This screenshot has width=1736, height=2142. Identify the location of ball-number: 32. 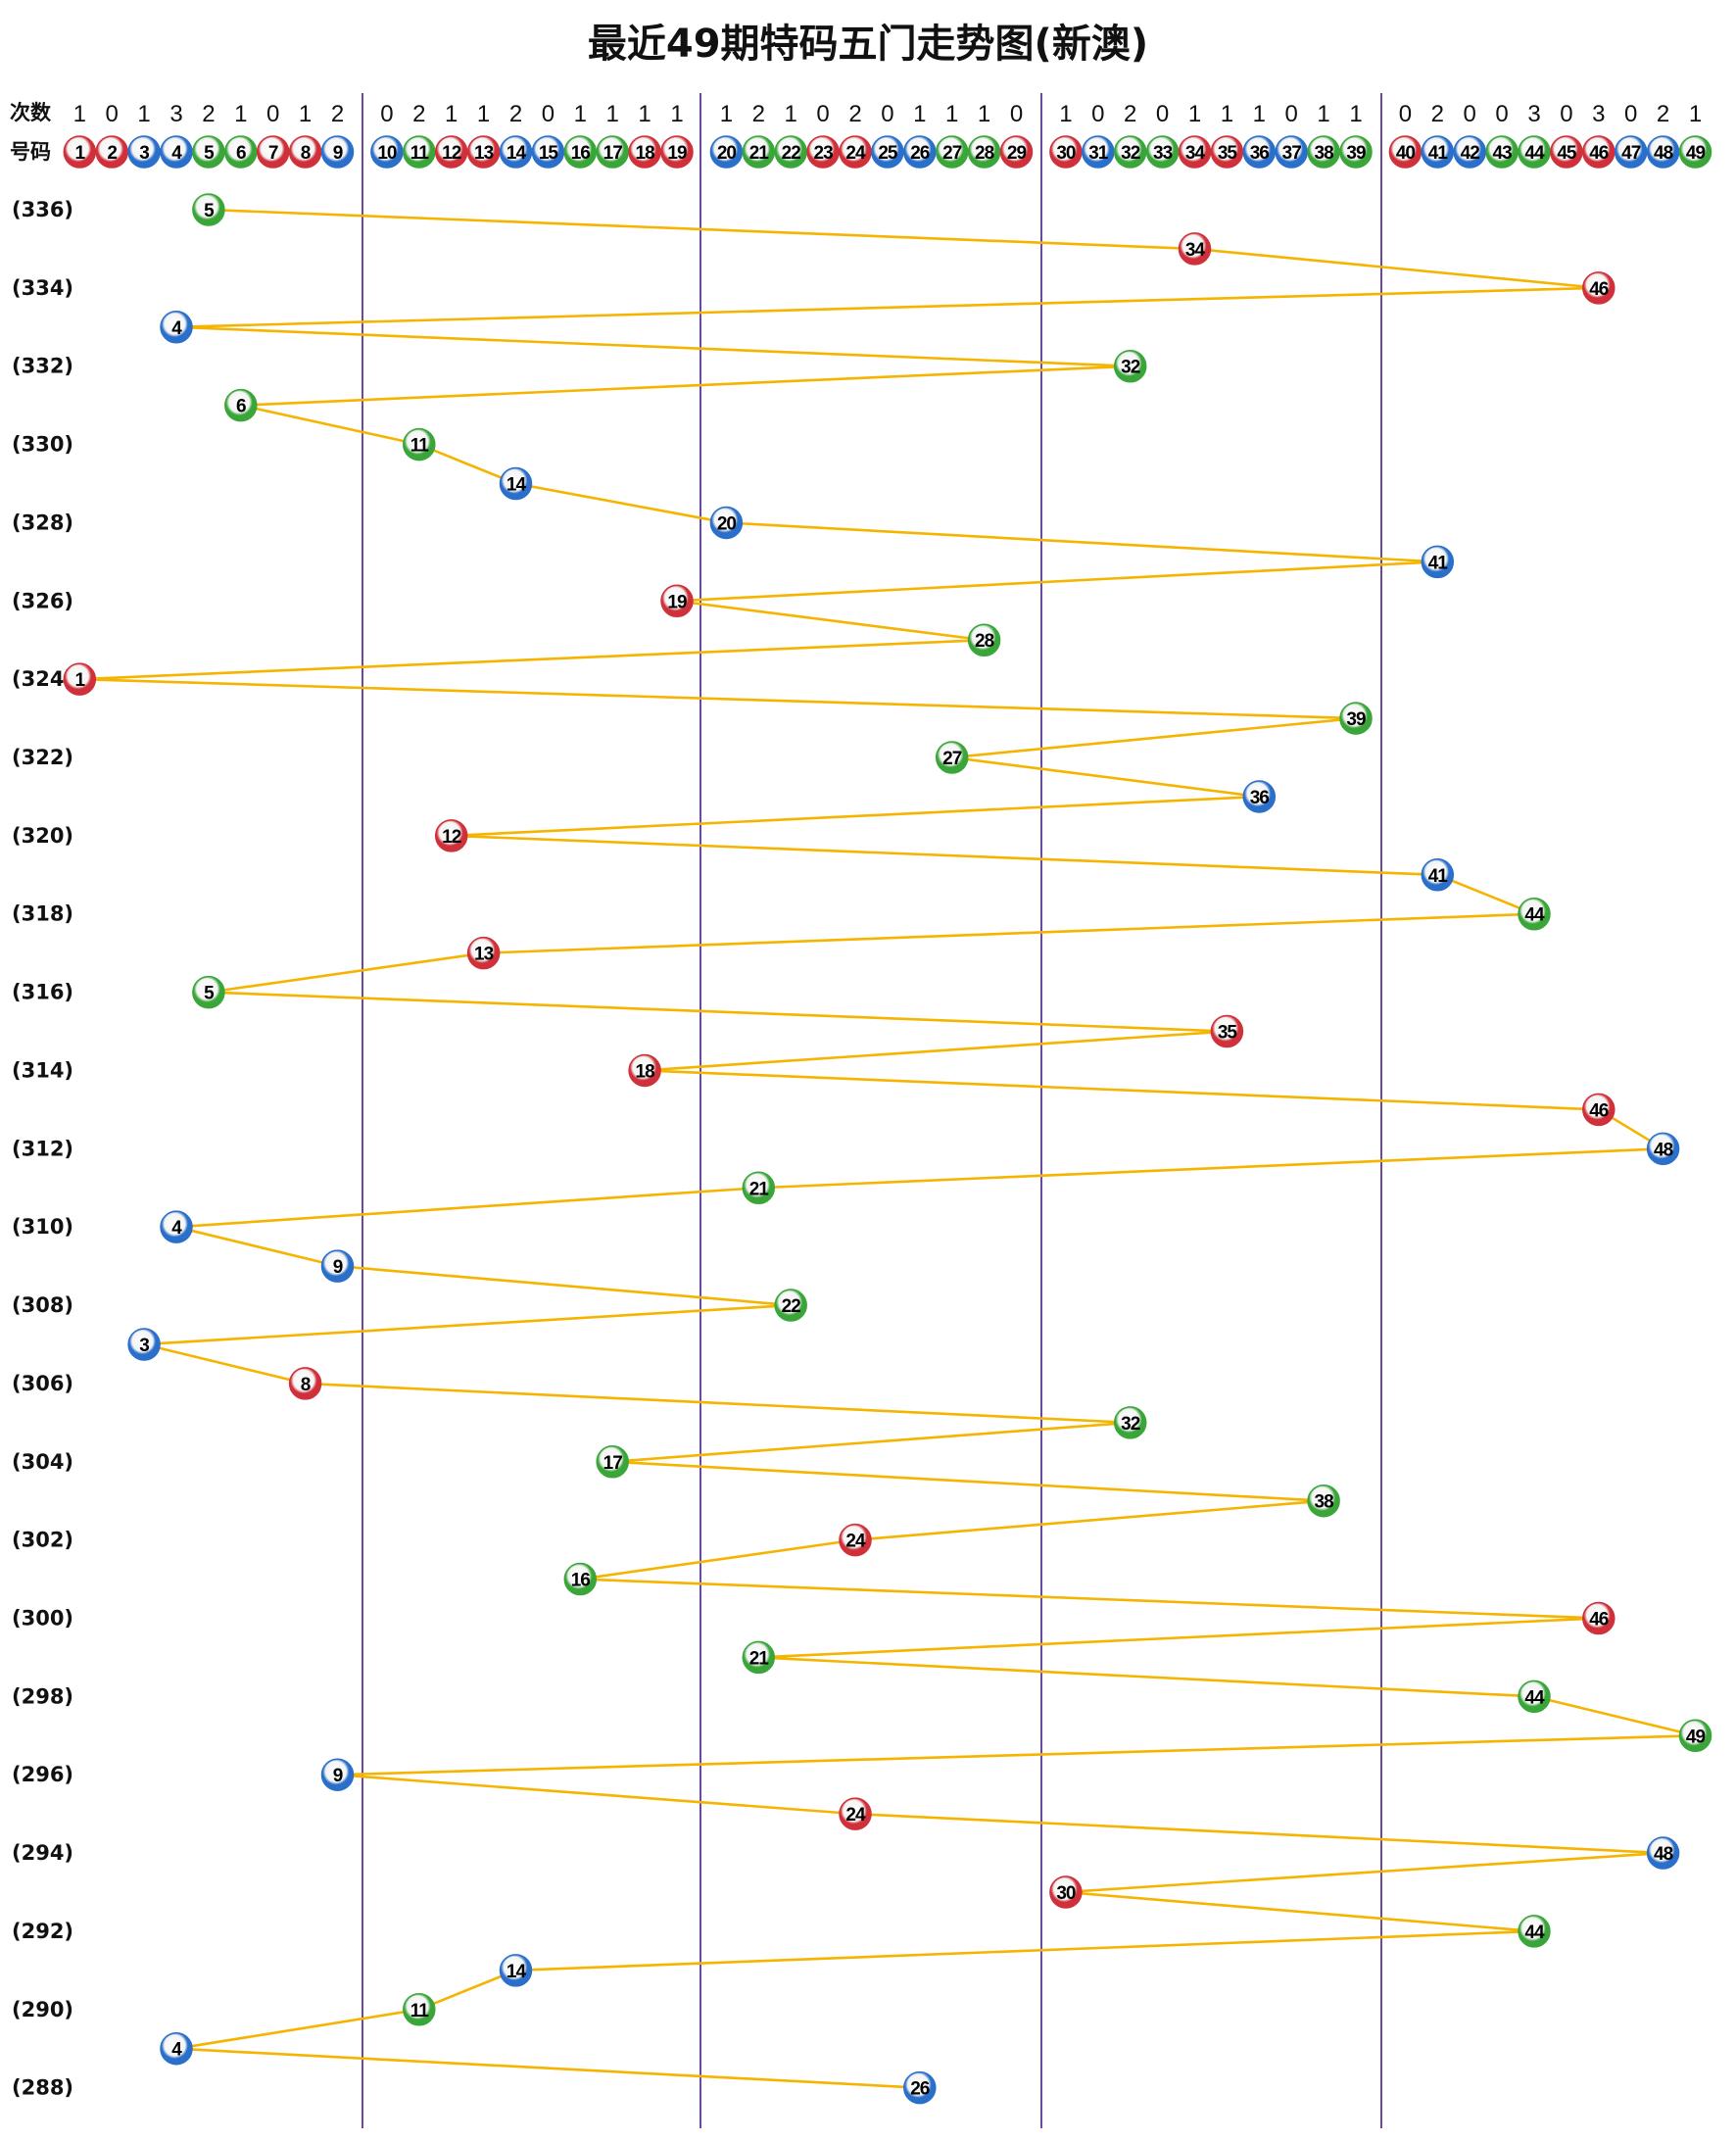
(1130, 368).